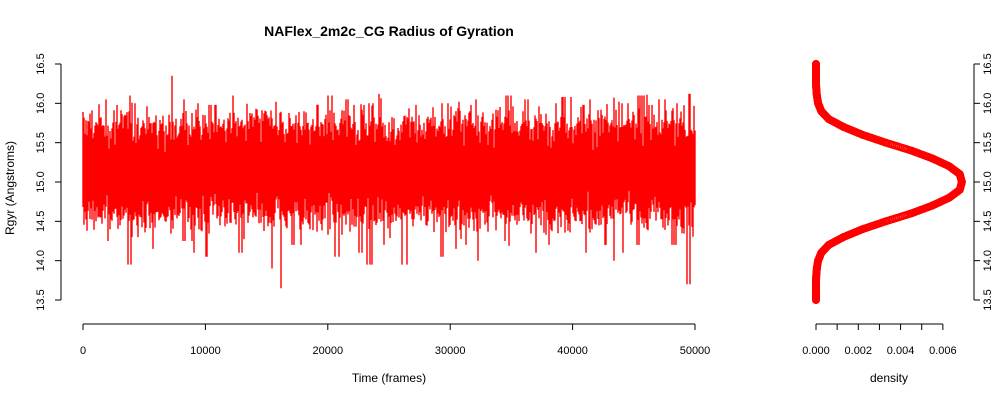 Image resolution: width=1000 pixels, height=400 pixels. Describe the element at coordinates (879, 340) in the screenshot. I see `density-x-ticks: 0.000 0.002 0.004 0.006` at that location.